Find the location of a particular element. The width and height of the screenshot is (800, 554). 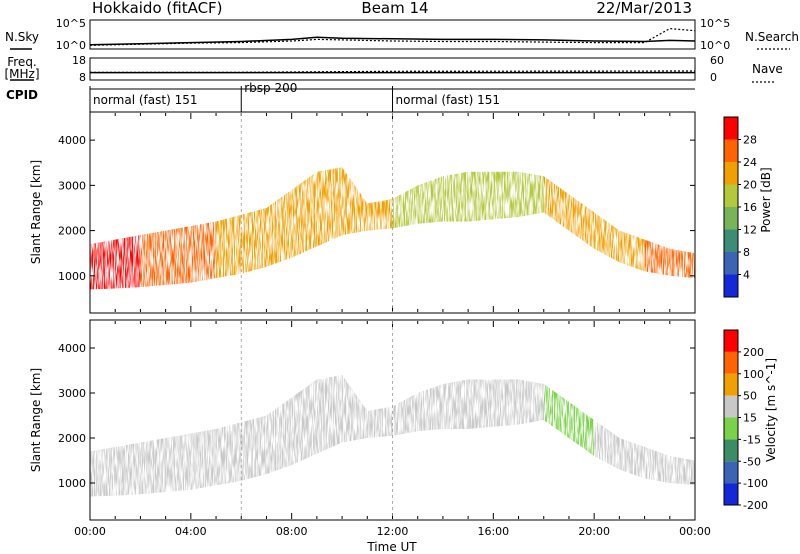

time-axis-label: Time UT is located at coordinates (391, 547).